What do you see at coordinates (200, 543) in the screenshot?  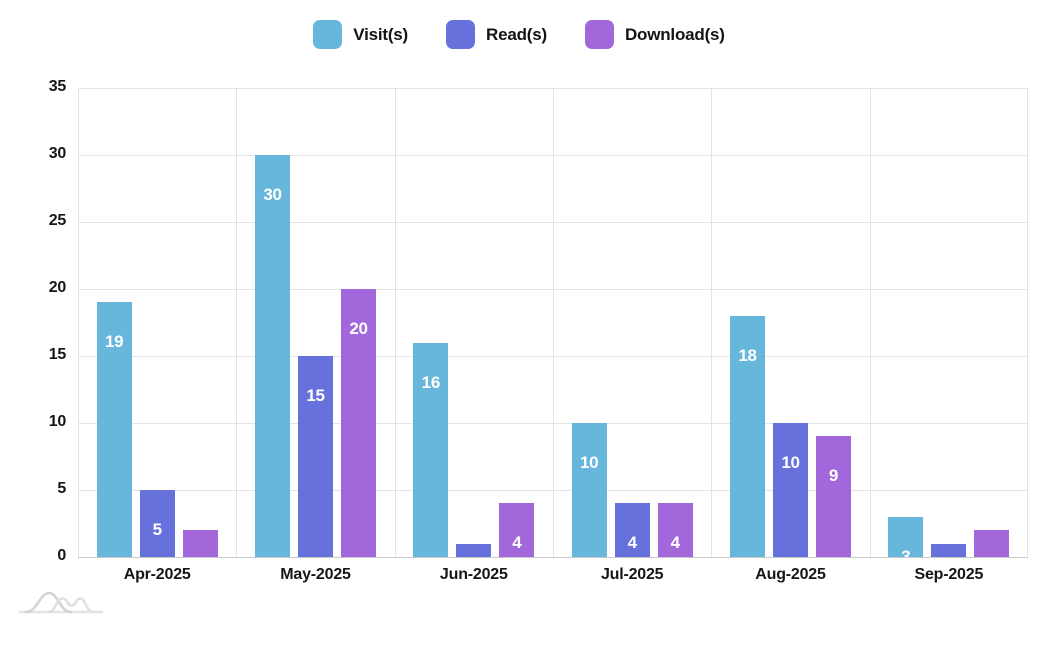 I see `bar-downloads-apr-2025: 2` at bounding box center [200, 543].